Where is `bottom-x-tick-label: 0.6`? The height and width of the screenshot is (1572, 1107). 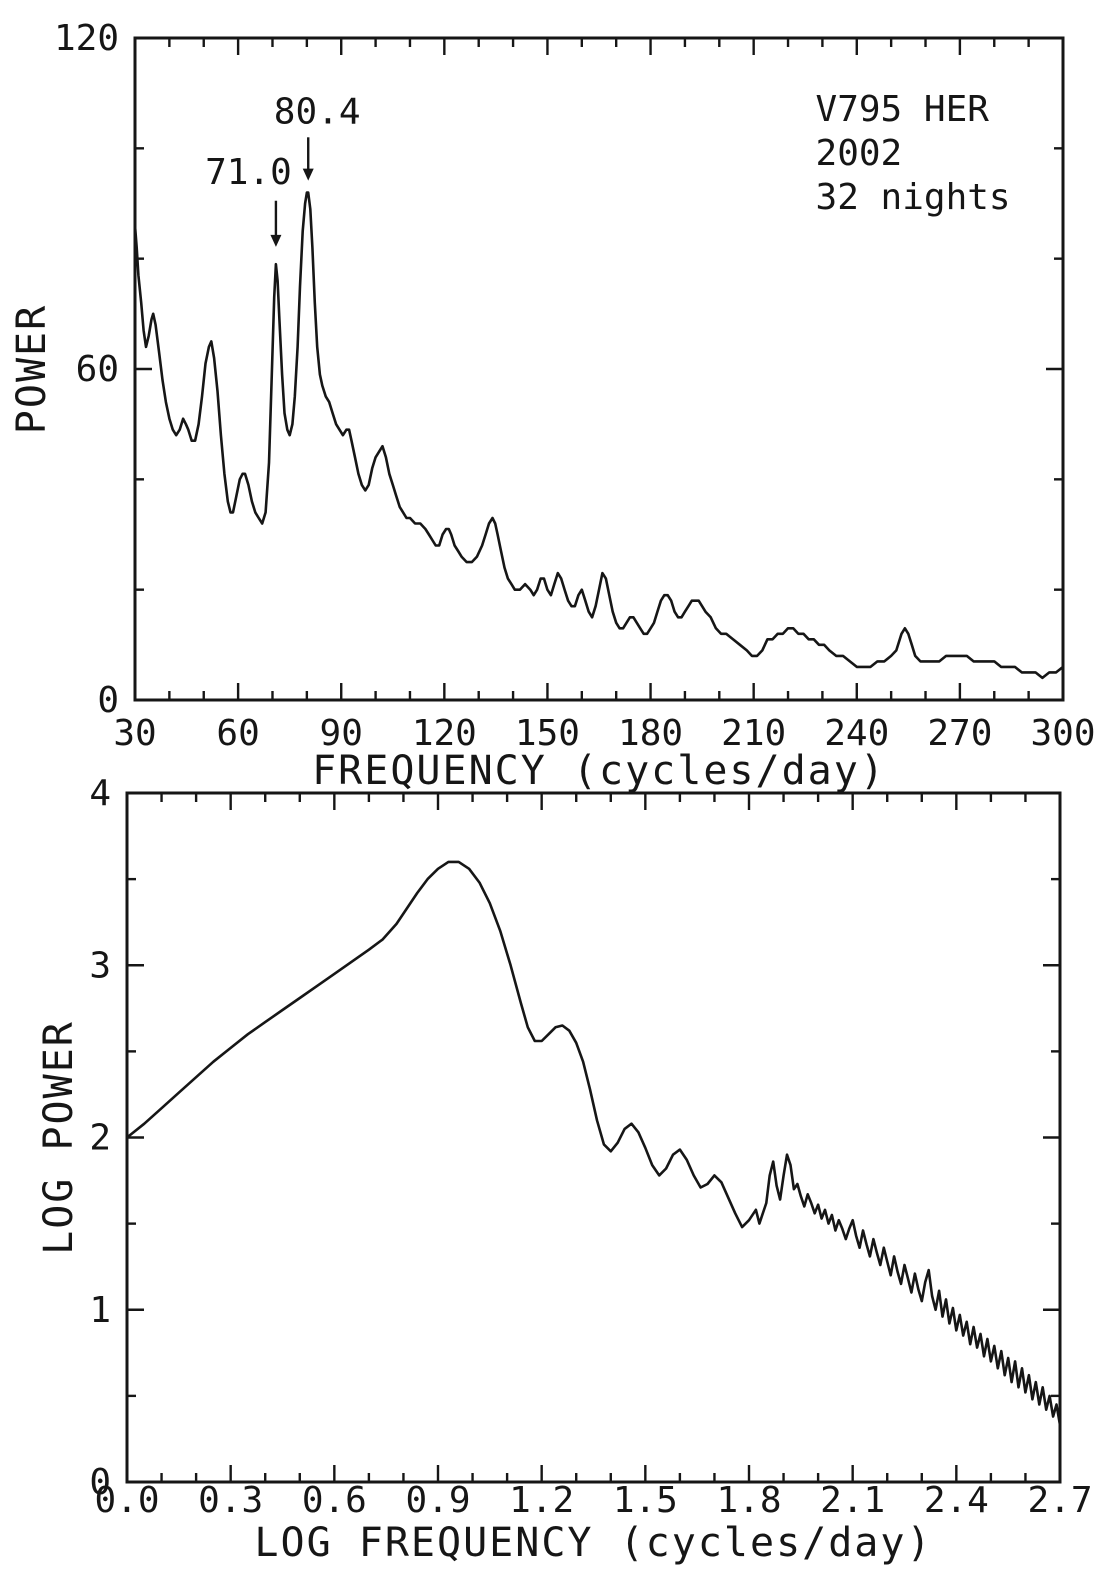 bottom-x-tick-label: 0.6 is located at coordinates (334, 1500).